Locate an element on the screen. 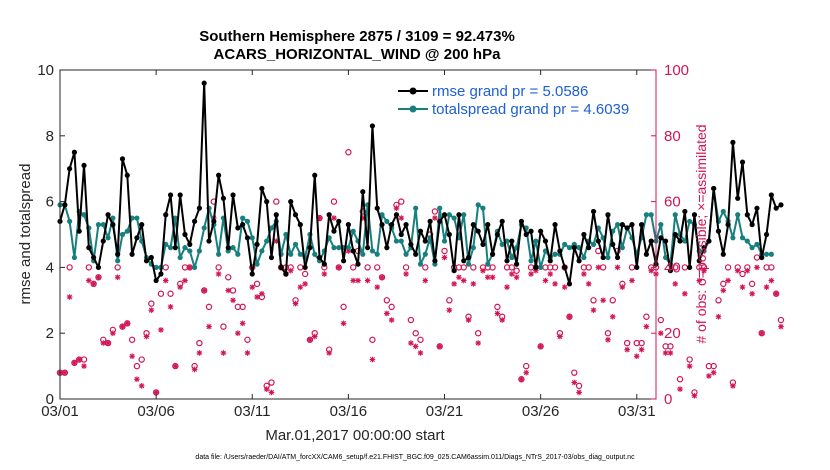 Image resolution: width=830 pixels, height=470 pixels. y-right-tick-label: 0 is located at coordinates (668, 399).